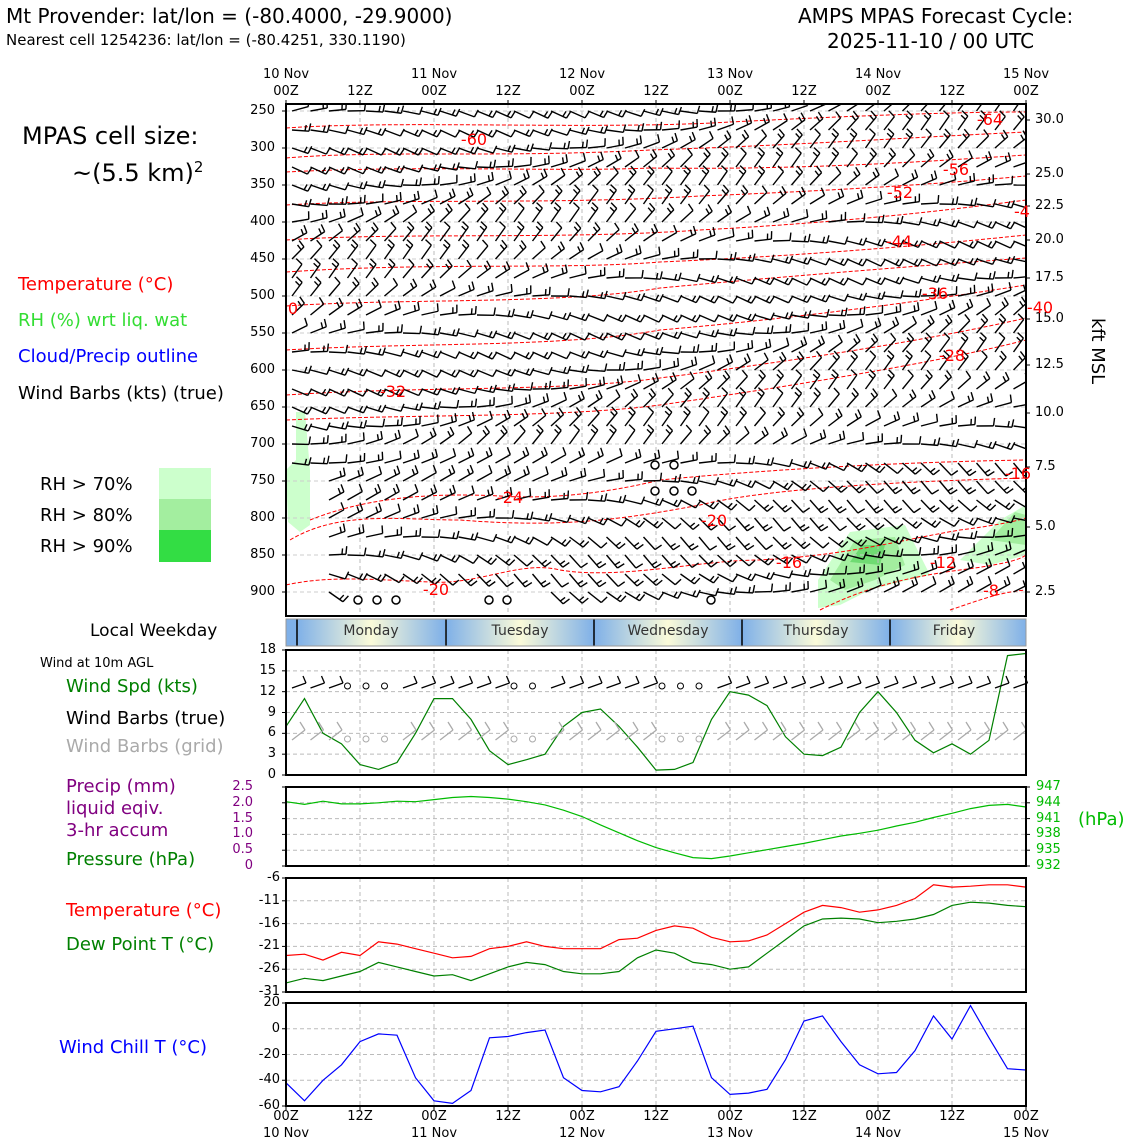 This screenshot has height=1141, width=1140. Describe the element at coordinates (935, 16) in the screenshot. I see `forecast-cycle-title: AMPS MPAS Forecast Cycle:` at that location.